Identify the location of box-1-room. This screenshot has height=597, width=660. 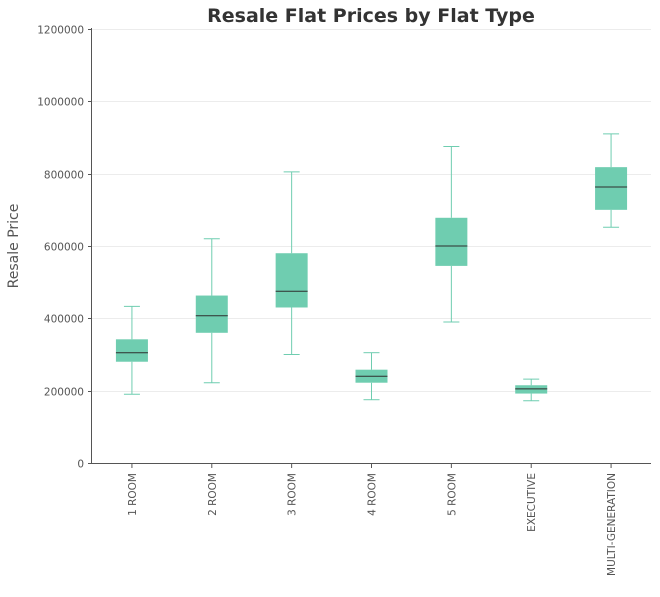
(131, 350).